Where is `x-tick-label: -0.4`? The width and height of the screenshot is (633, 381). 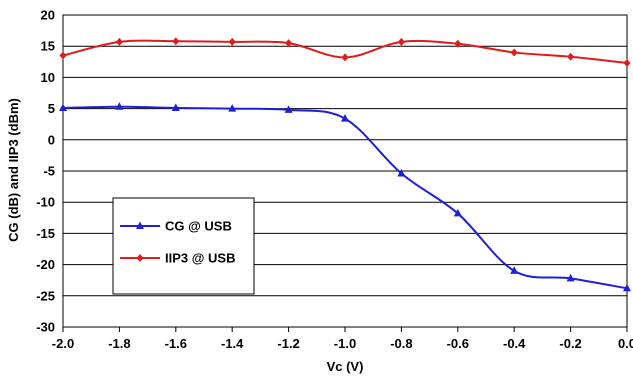
x-tick-label: -0.4 is located at coordinates (514, 343).